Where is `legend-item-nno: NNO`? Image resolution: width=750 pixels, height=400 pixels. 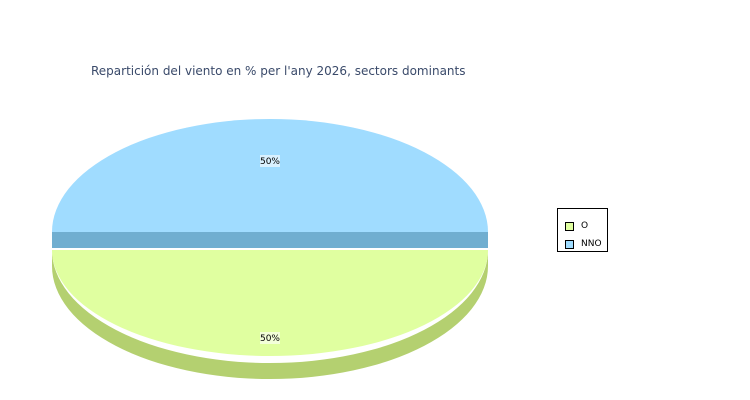 legend-item-nno: NNO is located at coordinates (586, 244).